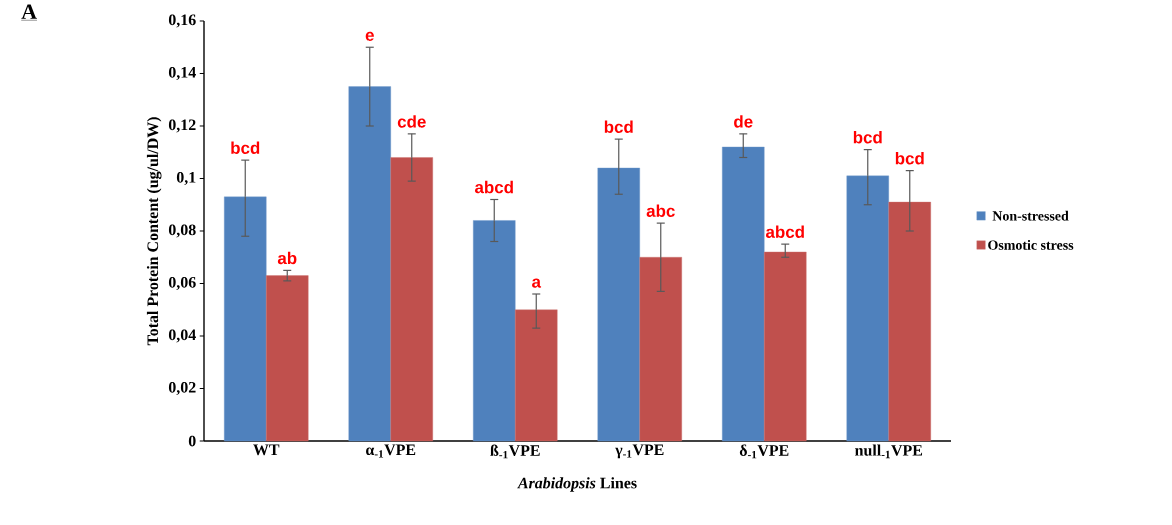 The width and height of the screenshot is (1172, 525). I want to click on x-axis-title: Arabidopsis Lines, so click(577, 484).